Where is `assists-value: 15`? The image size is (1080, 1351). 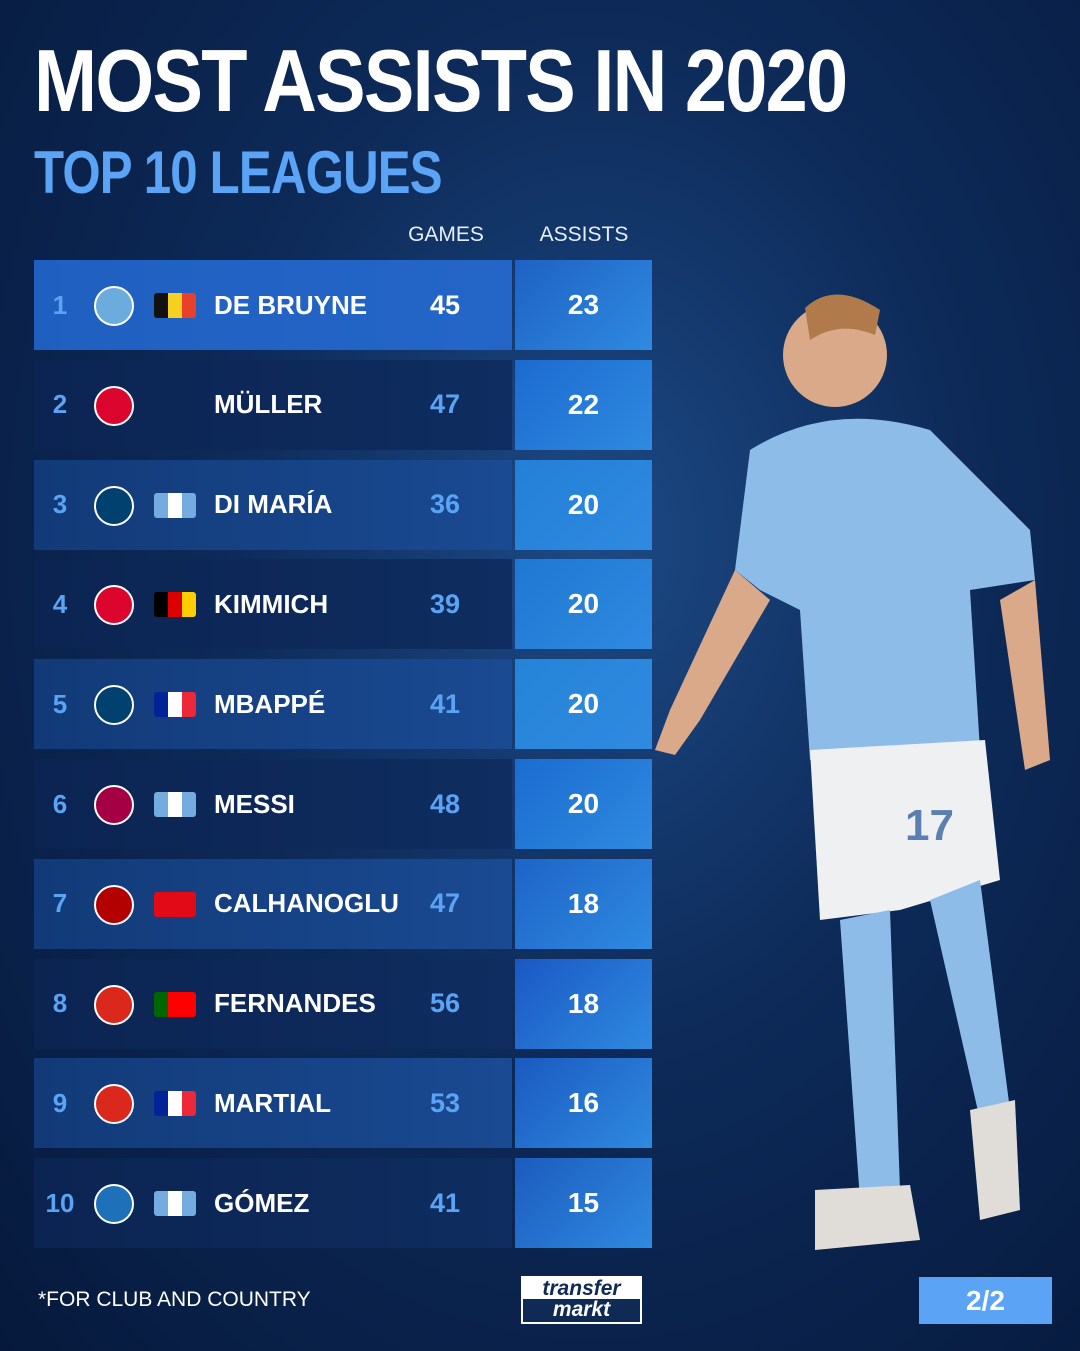
assists-value: 15 is located at coordinates (583, 1203).